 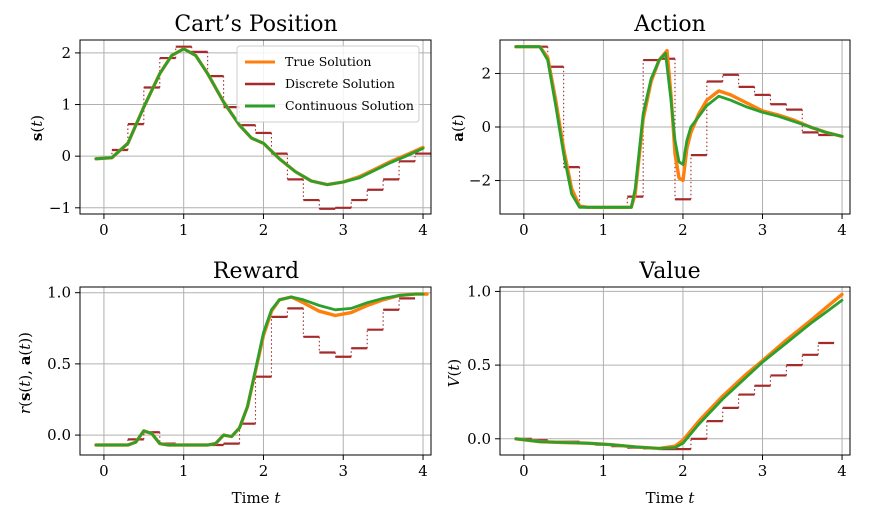 I want to click on y-axis-label: V(t), so click(x=454, y=373).